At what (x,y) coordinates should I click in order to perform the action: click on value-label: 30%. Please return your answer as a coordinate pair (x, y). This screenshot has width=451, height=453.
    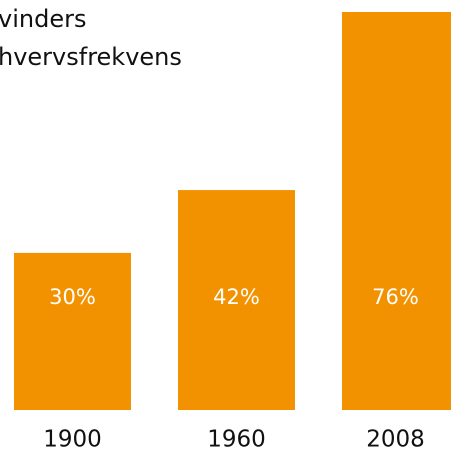
    Looking at the image, I should click on (72, 297).